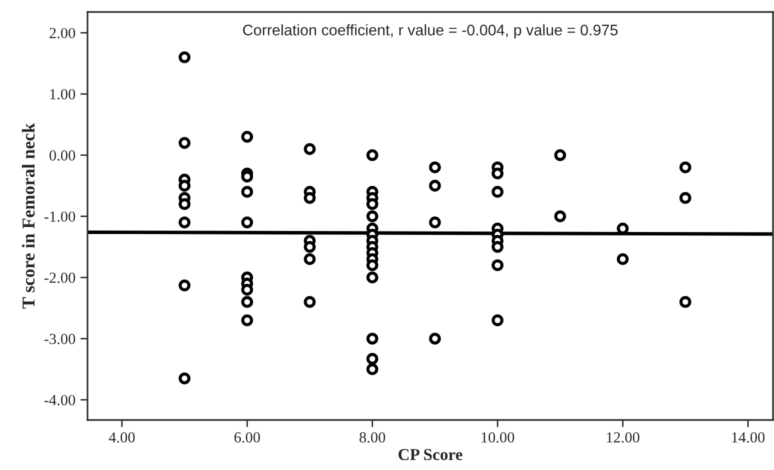 The height and width of the screenshot is (470, 774). What do you see at coordinates (63, 33) in the screenshot?
I see `y-tick-label: 2.00` at bounding box center [63, 33].